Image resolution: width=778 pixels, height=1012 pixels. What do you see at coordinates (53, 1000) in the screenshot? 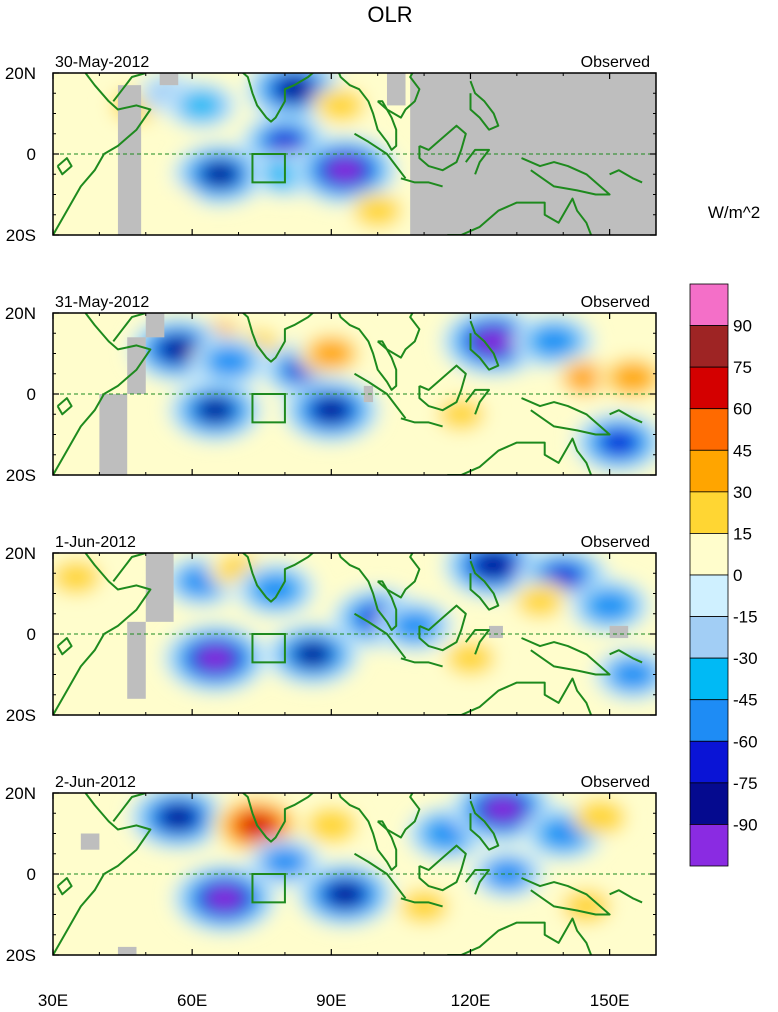
I see `x-tick-label: 30E` at bounding box center [53, 1000].